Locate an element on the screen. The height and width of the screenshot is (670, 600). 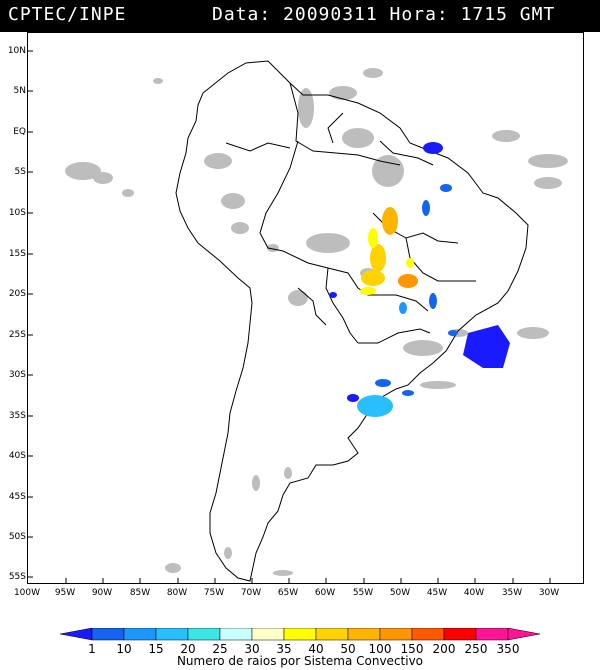
lon-label: 50W is located at coordinates (400, 593).